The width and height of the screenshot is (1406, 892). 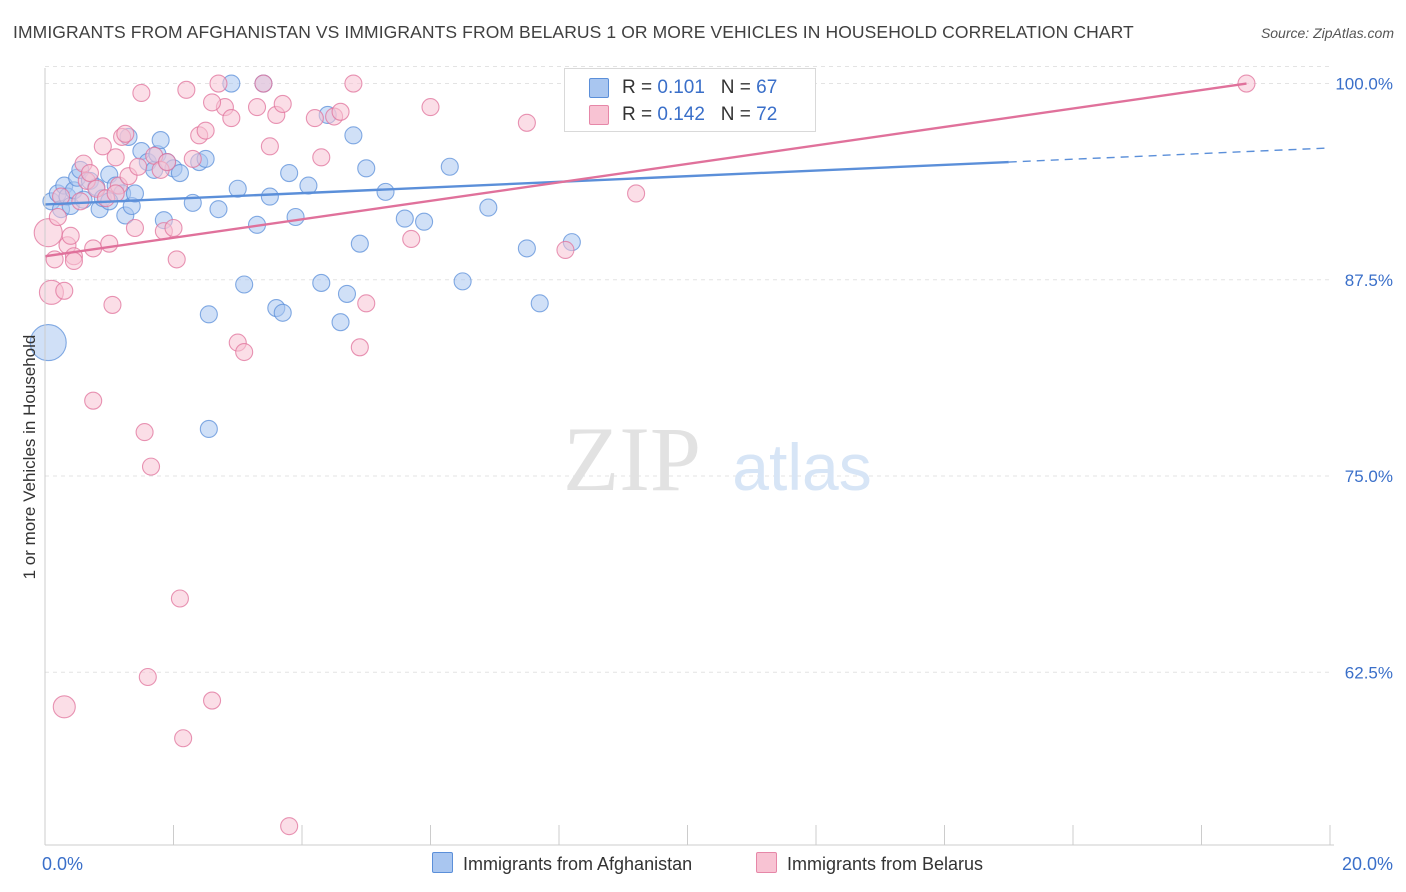 I want to click on y-tick-label: 62.5%, so click(x=1369, y=672).